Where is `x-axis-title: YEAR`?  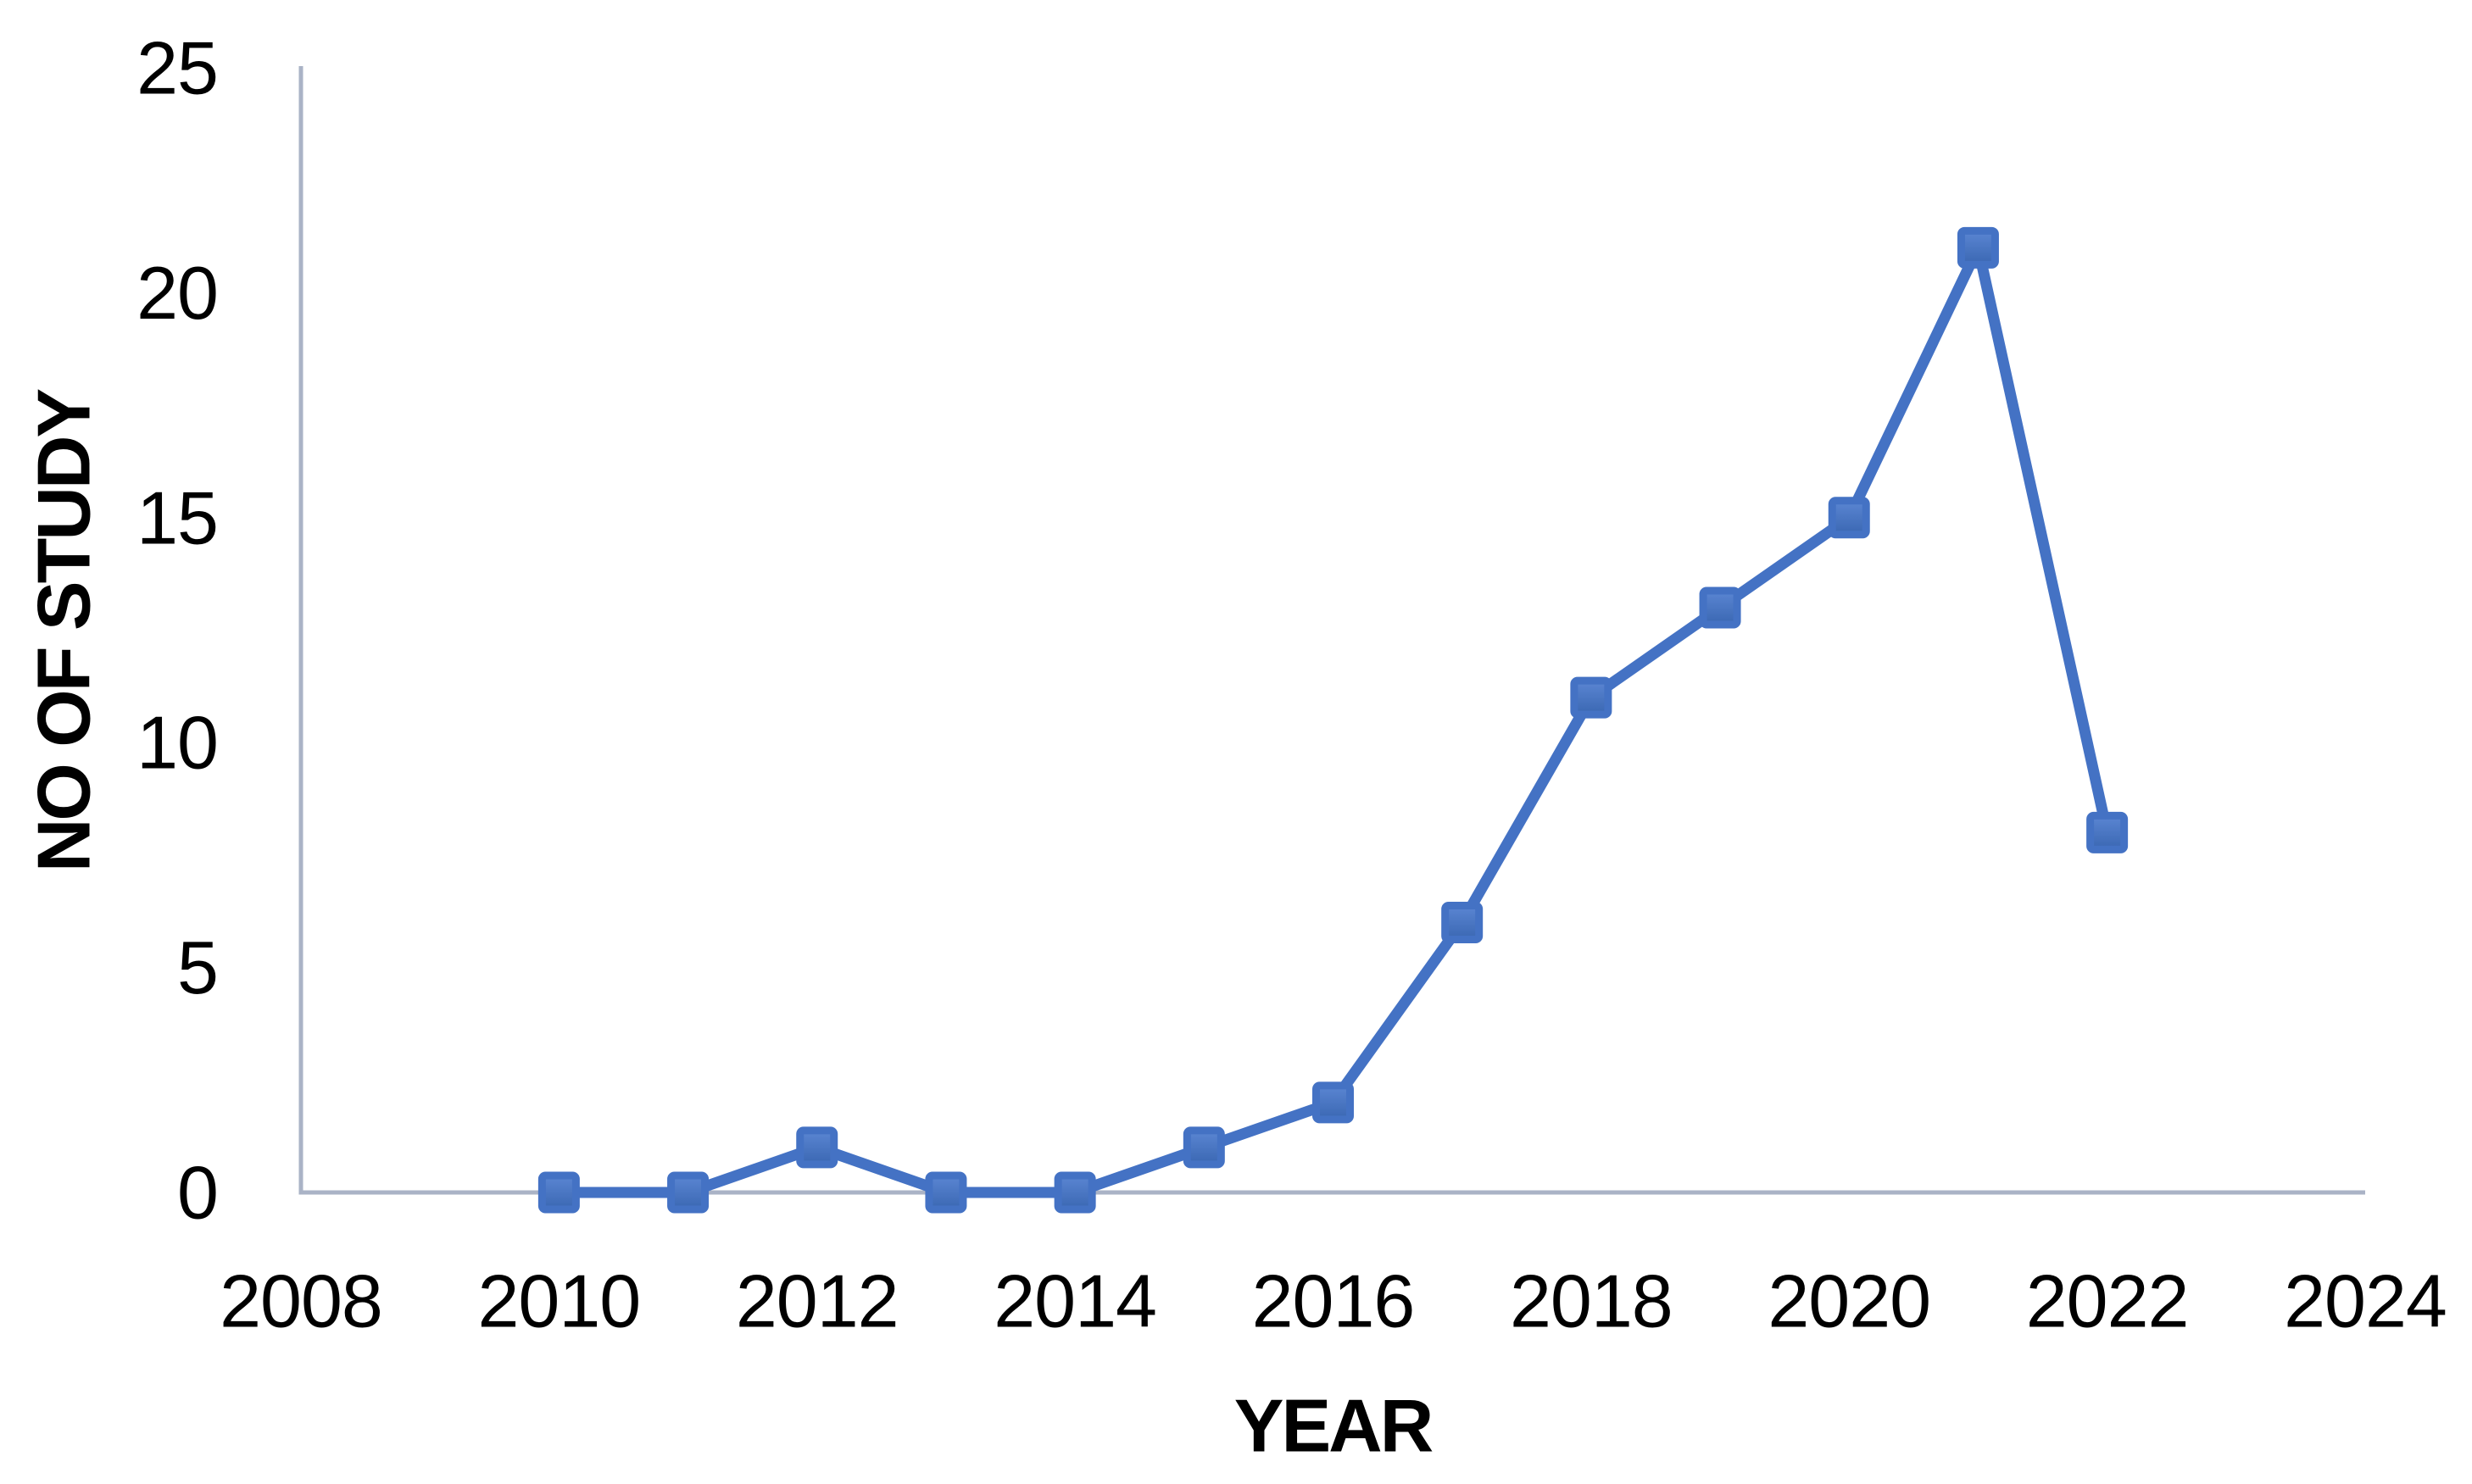 x-axis-title: YEAR is located at coordinates (1333, 1426).